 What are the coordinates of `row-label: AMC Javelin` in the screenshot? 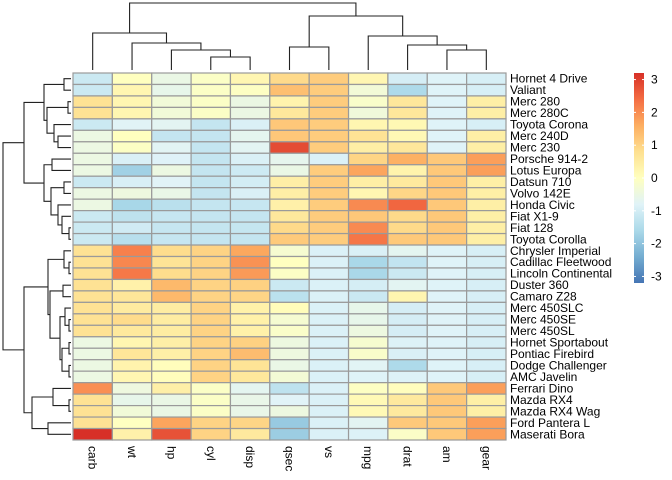 It's located at (543, 377).